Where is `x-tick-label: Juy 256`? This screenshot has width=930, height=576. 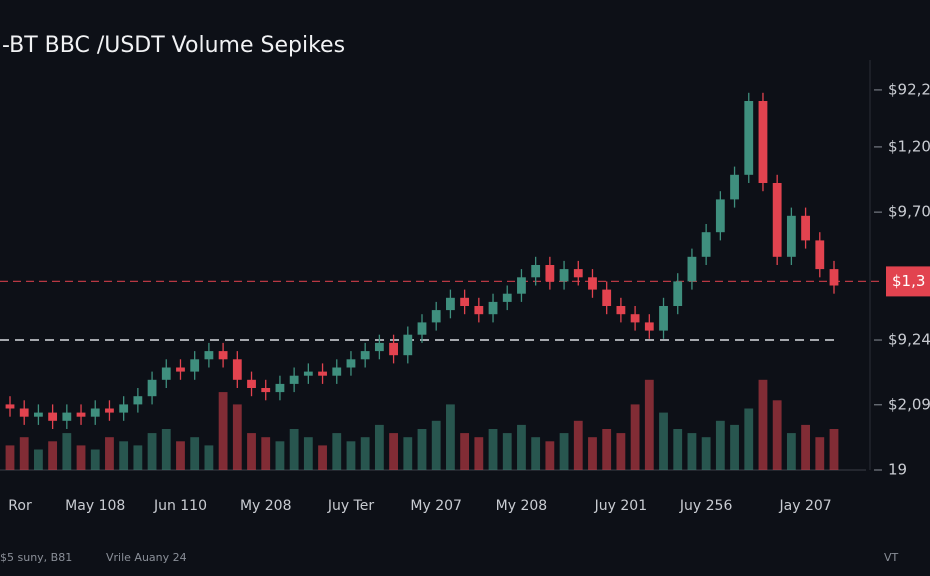
x-tick-label: Juy 256 is located at coordinates (706, 506).